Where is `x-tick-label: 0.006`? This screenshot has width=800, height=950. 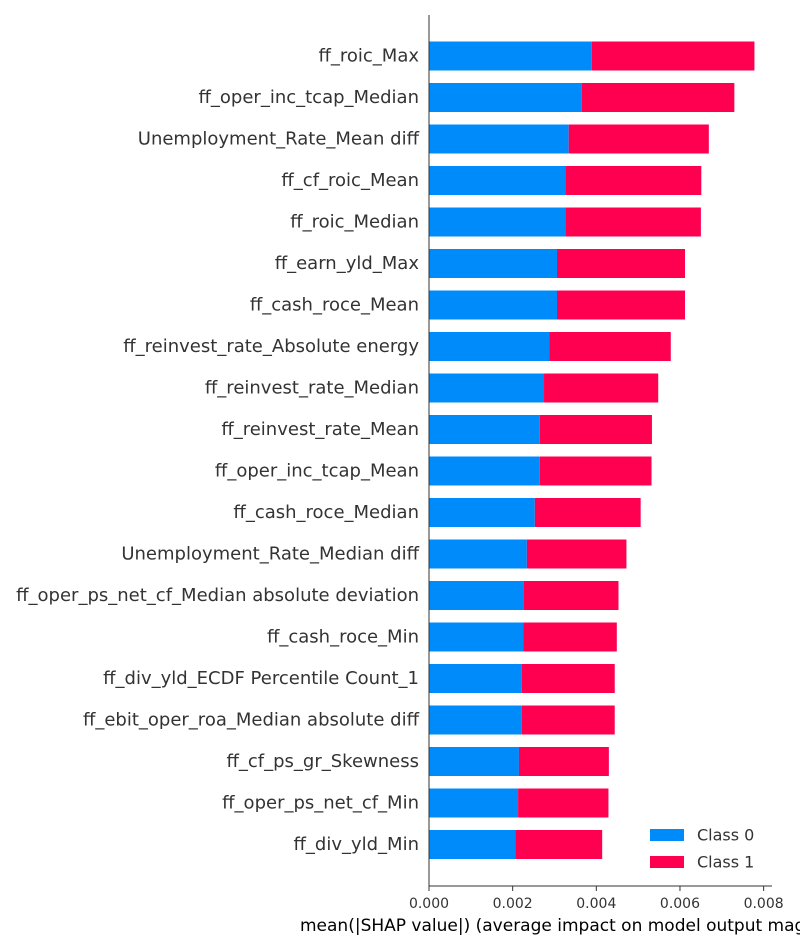
x-tick-label: 0.006 is located at coordinates (680, 904).